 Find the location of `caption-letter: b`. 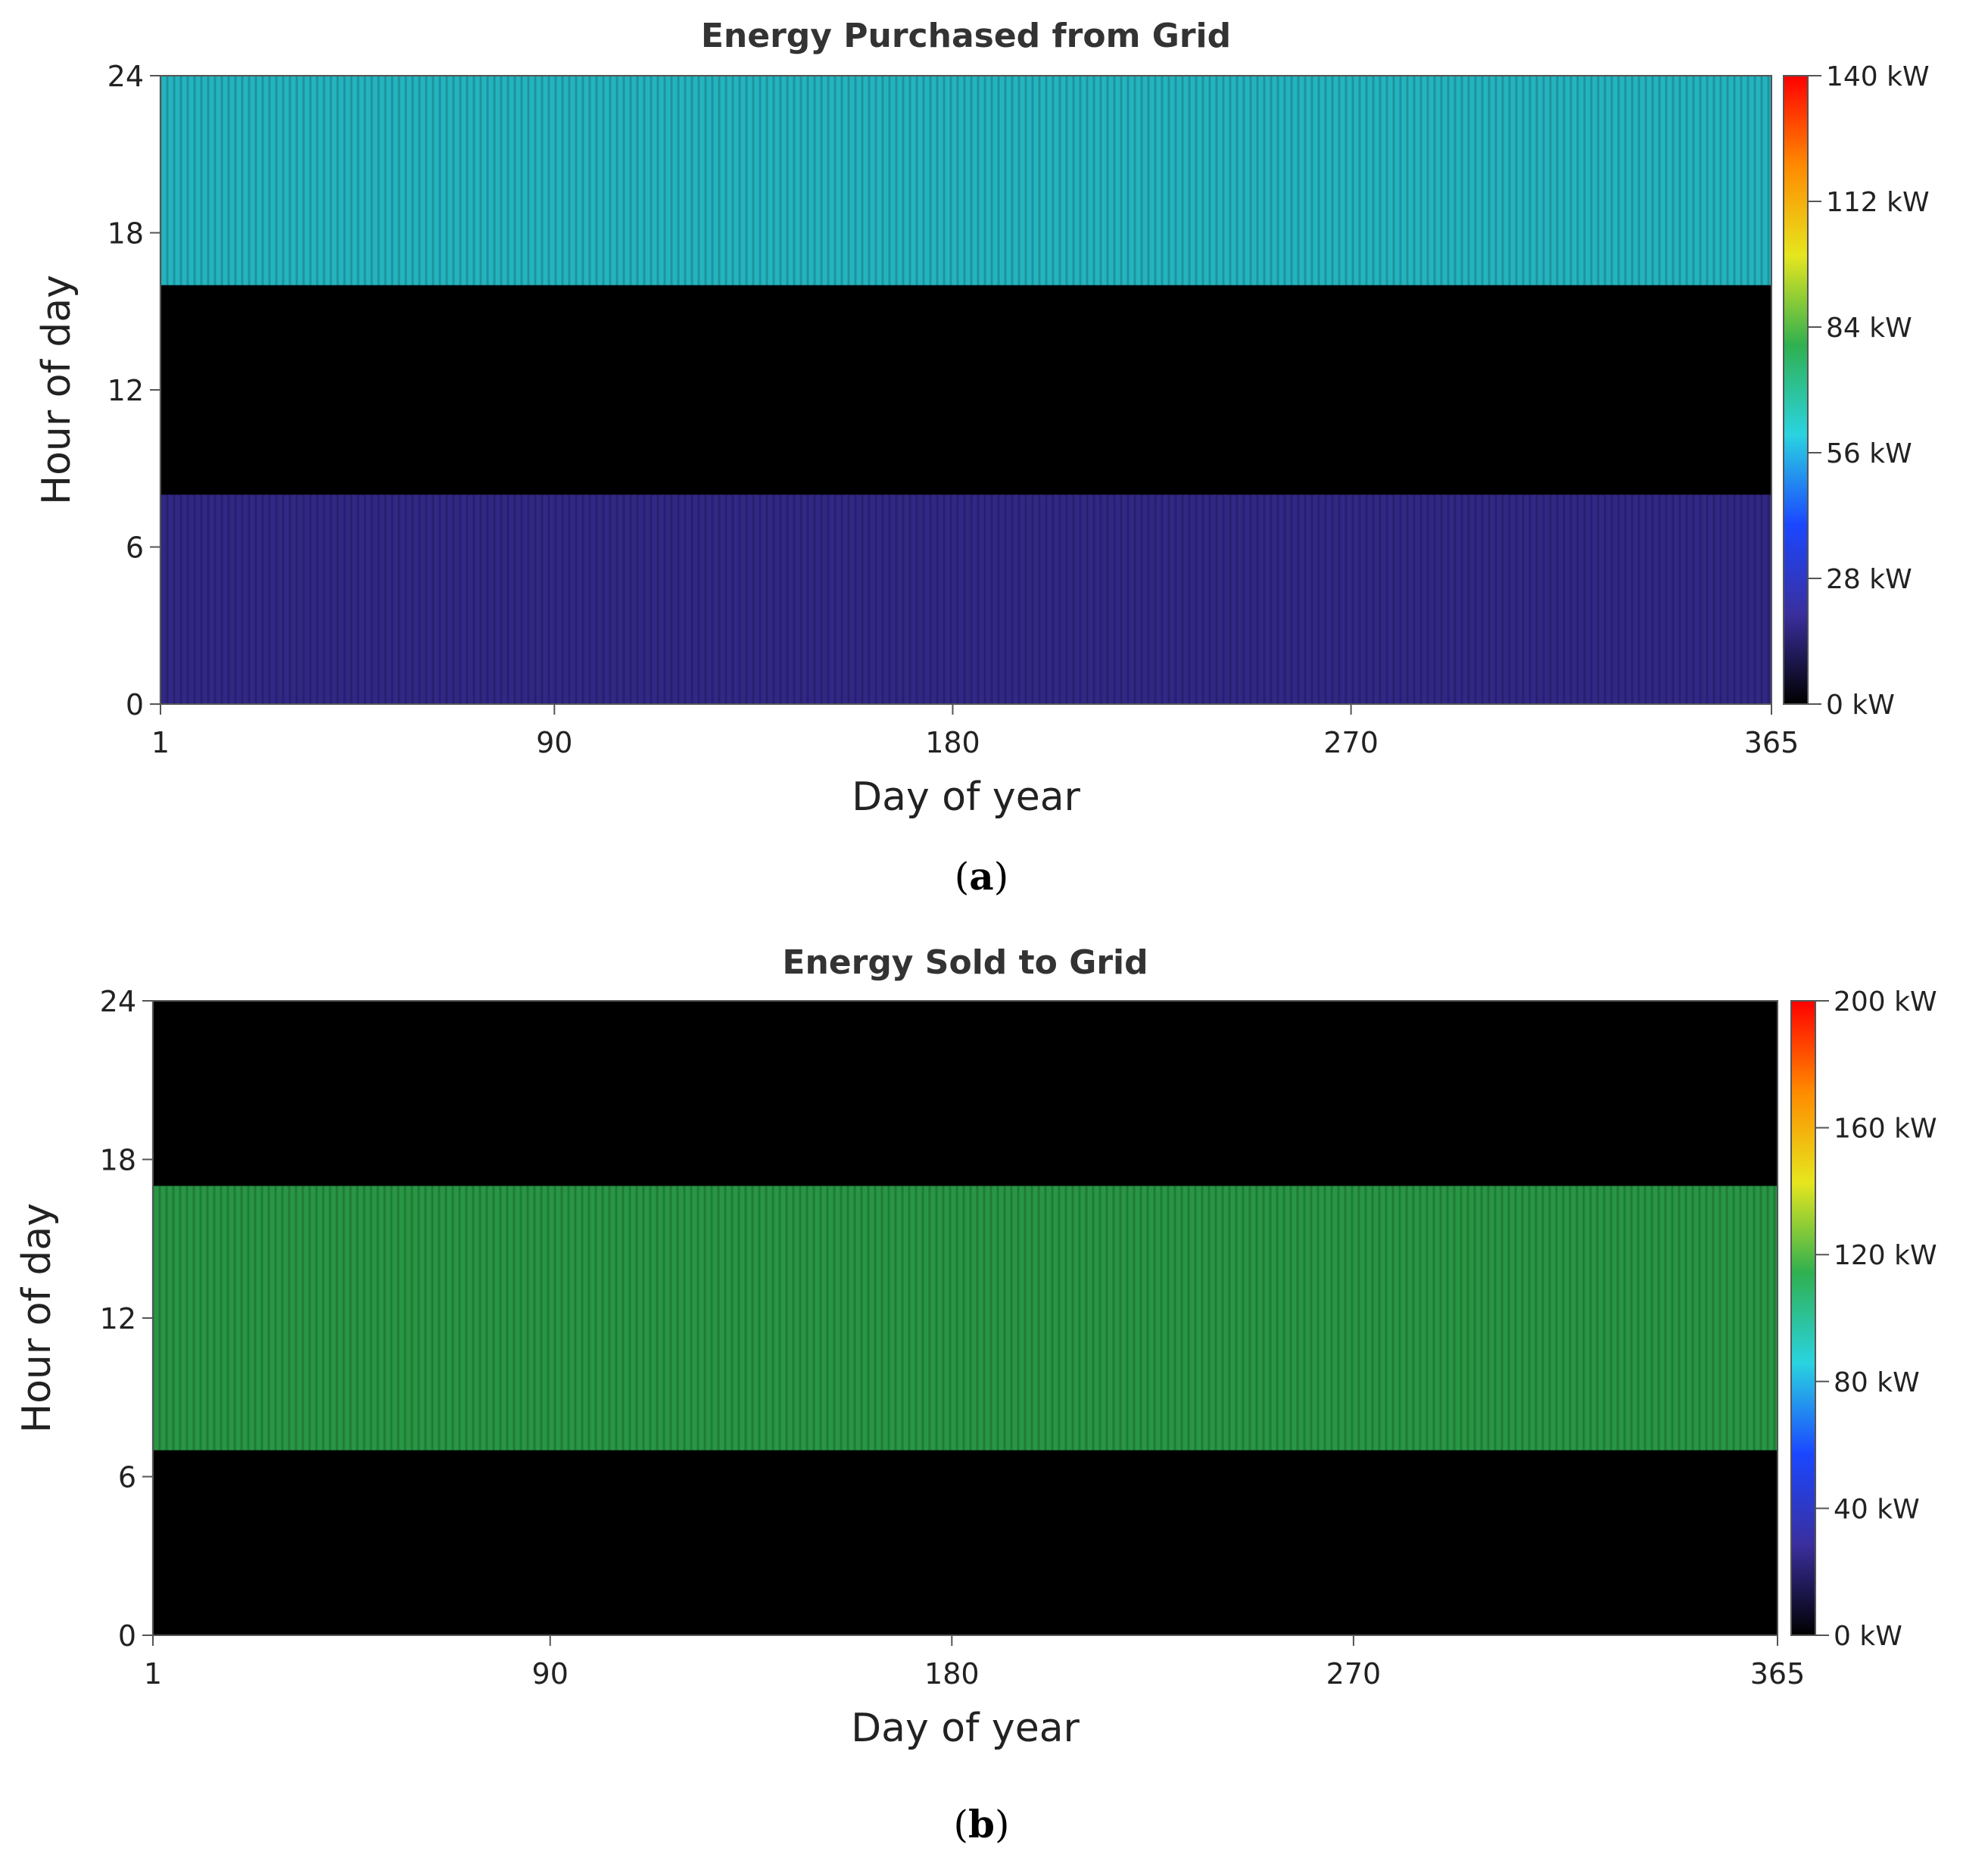

caption-letter: b is located at coordinates (981, 1824).